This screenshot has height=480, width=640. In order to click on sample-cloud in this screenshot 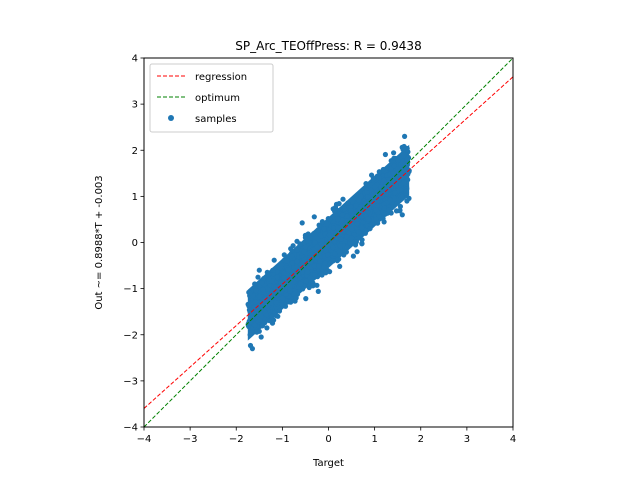, I will do `click(328, 246)`.